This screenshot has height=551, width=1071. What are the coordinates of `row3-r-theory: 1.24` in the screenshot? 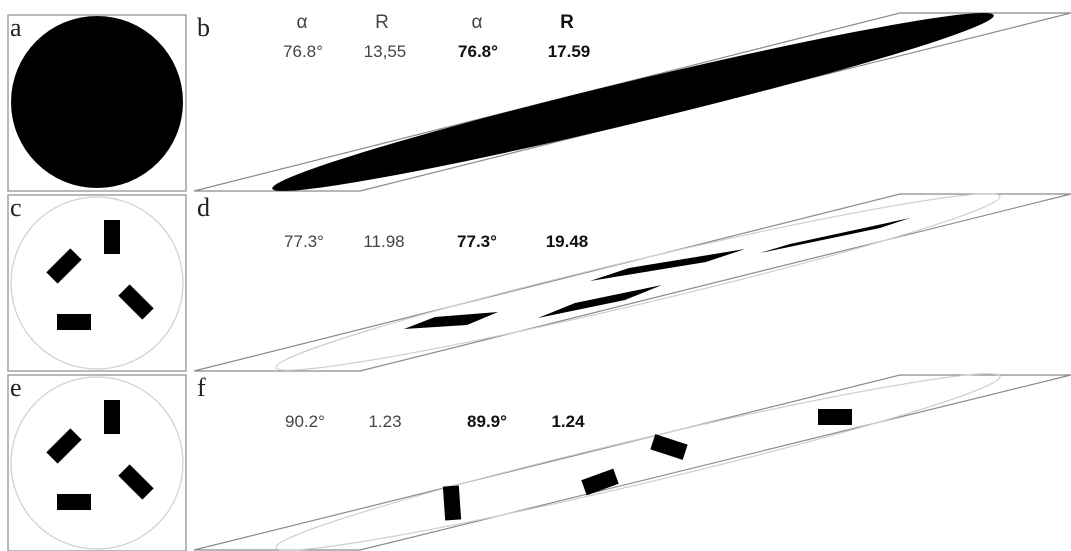 It's located at (568, 421).